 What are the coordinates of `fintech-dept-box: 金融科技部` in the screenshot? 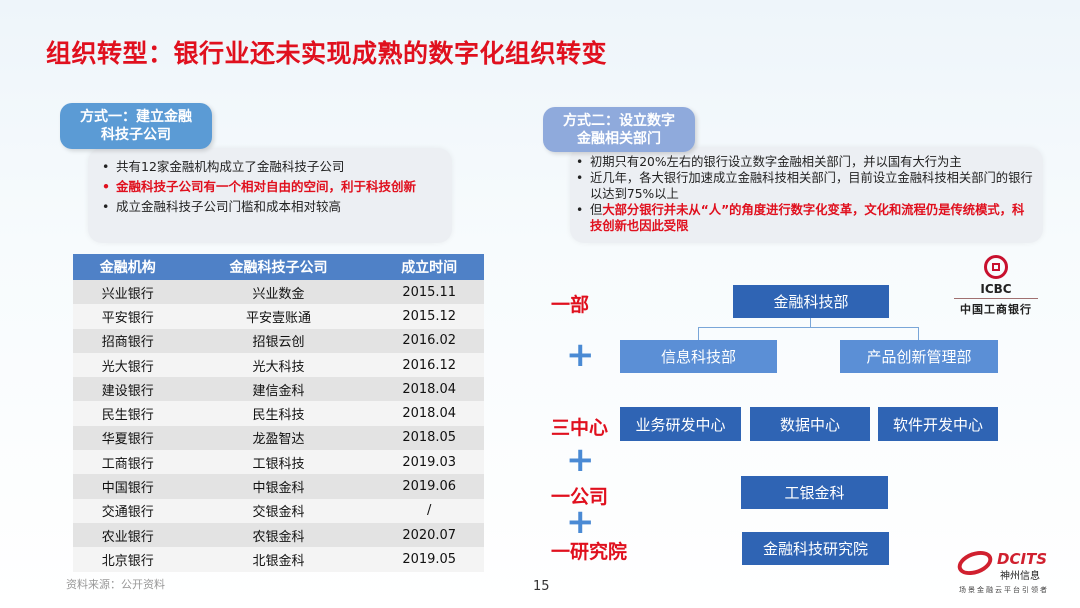 It's located at (811, 301).